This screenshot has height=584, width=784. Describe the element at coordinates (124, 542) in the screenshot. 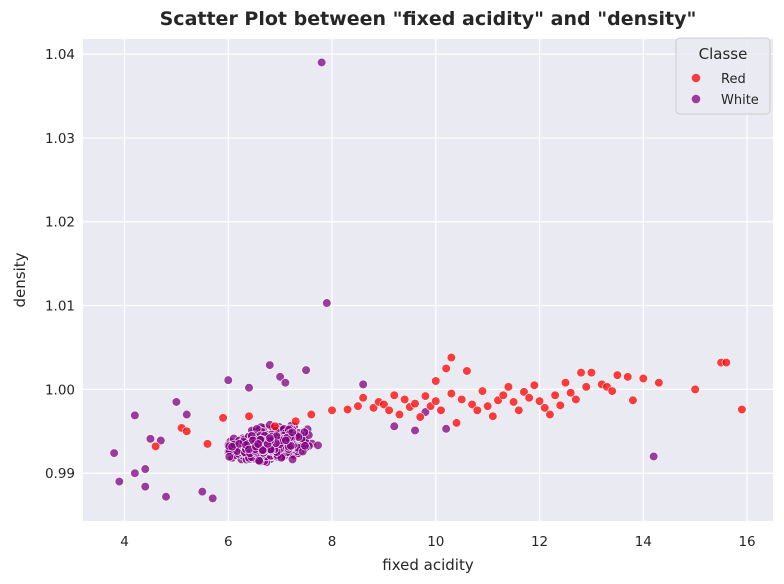

I see `x-tick-label: 4` at that location.